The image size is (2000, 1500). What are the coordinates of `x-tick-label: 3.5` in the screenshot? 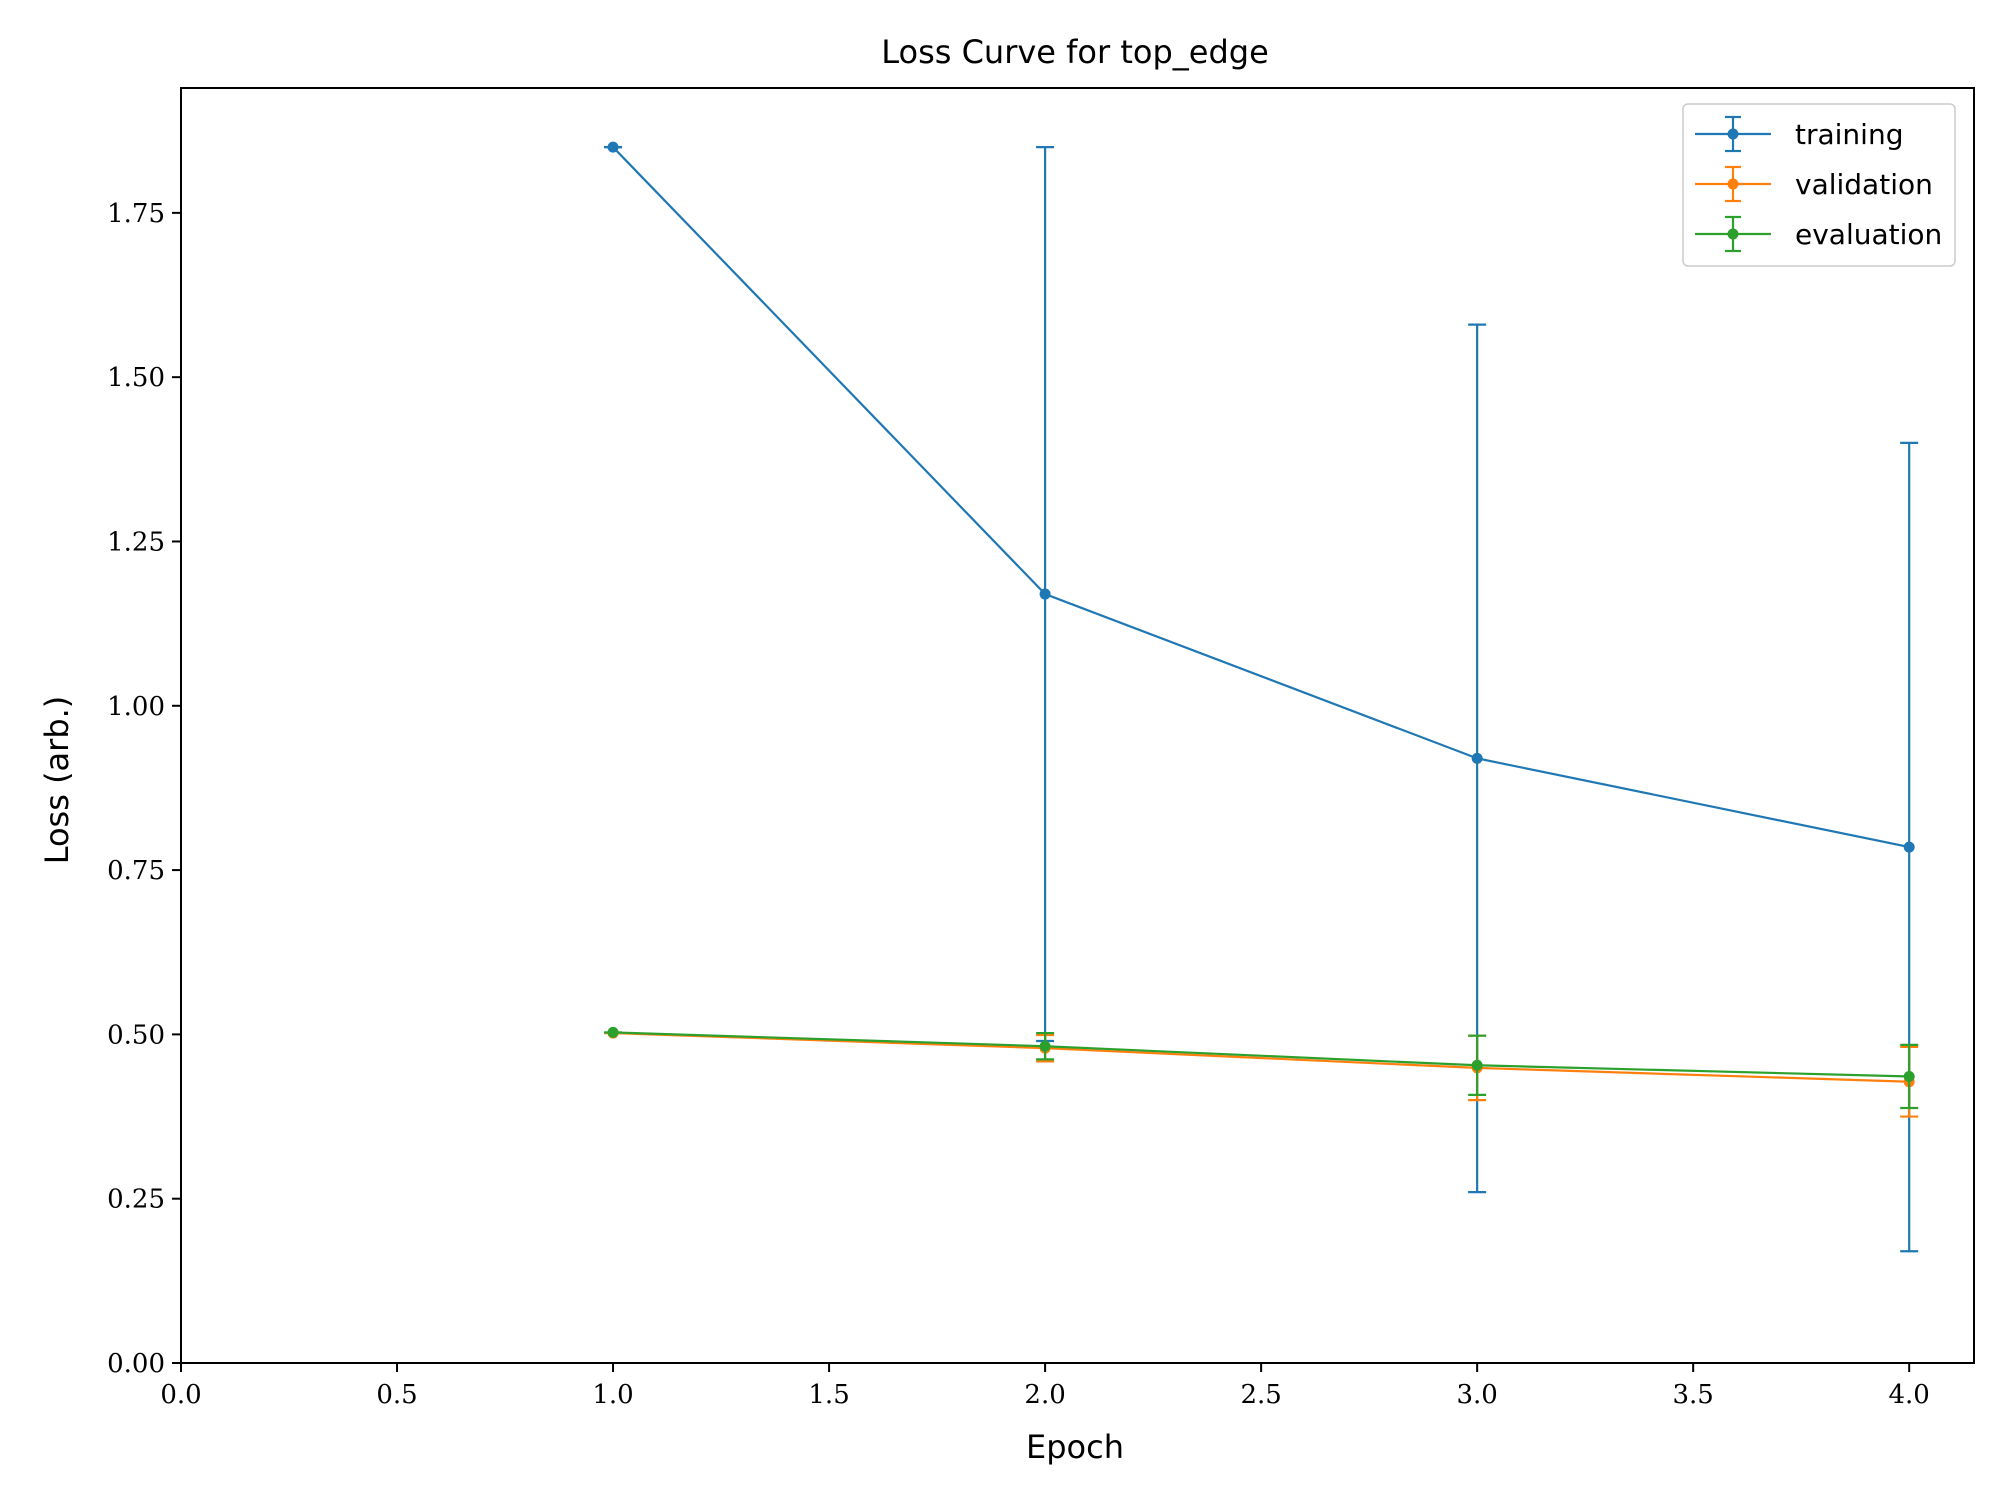 It's located at (1692, 1395).